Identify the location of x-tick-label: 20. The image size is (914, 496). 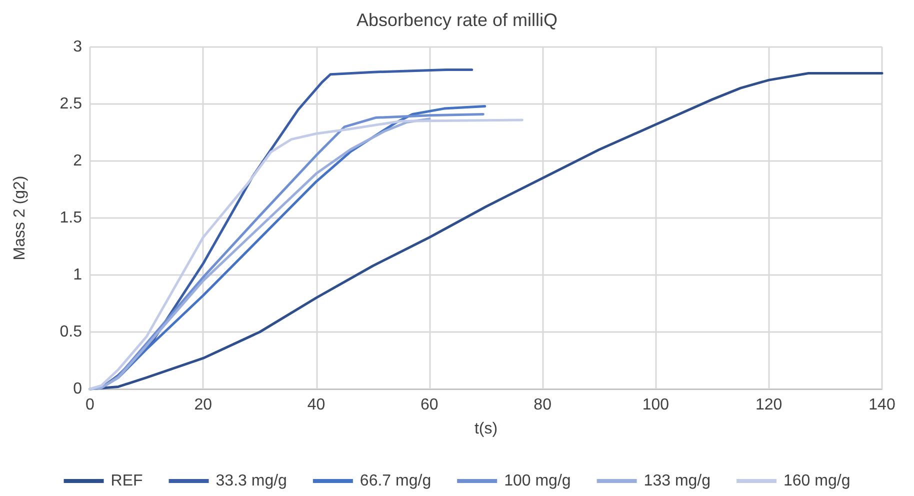
(203, 405).